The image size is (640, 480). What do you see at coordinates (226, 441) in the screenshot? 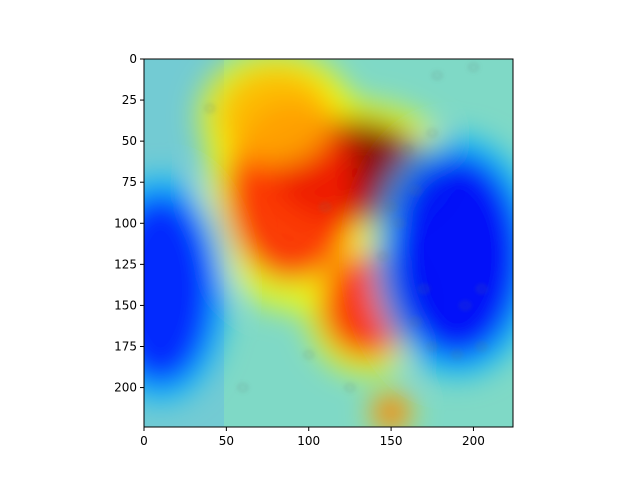
I see `x-tick-label: 50` at bounding box center [226, 441].